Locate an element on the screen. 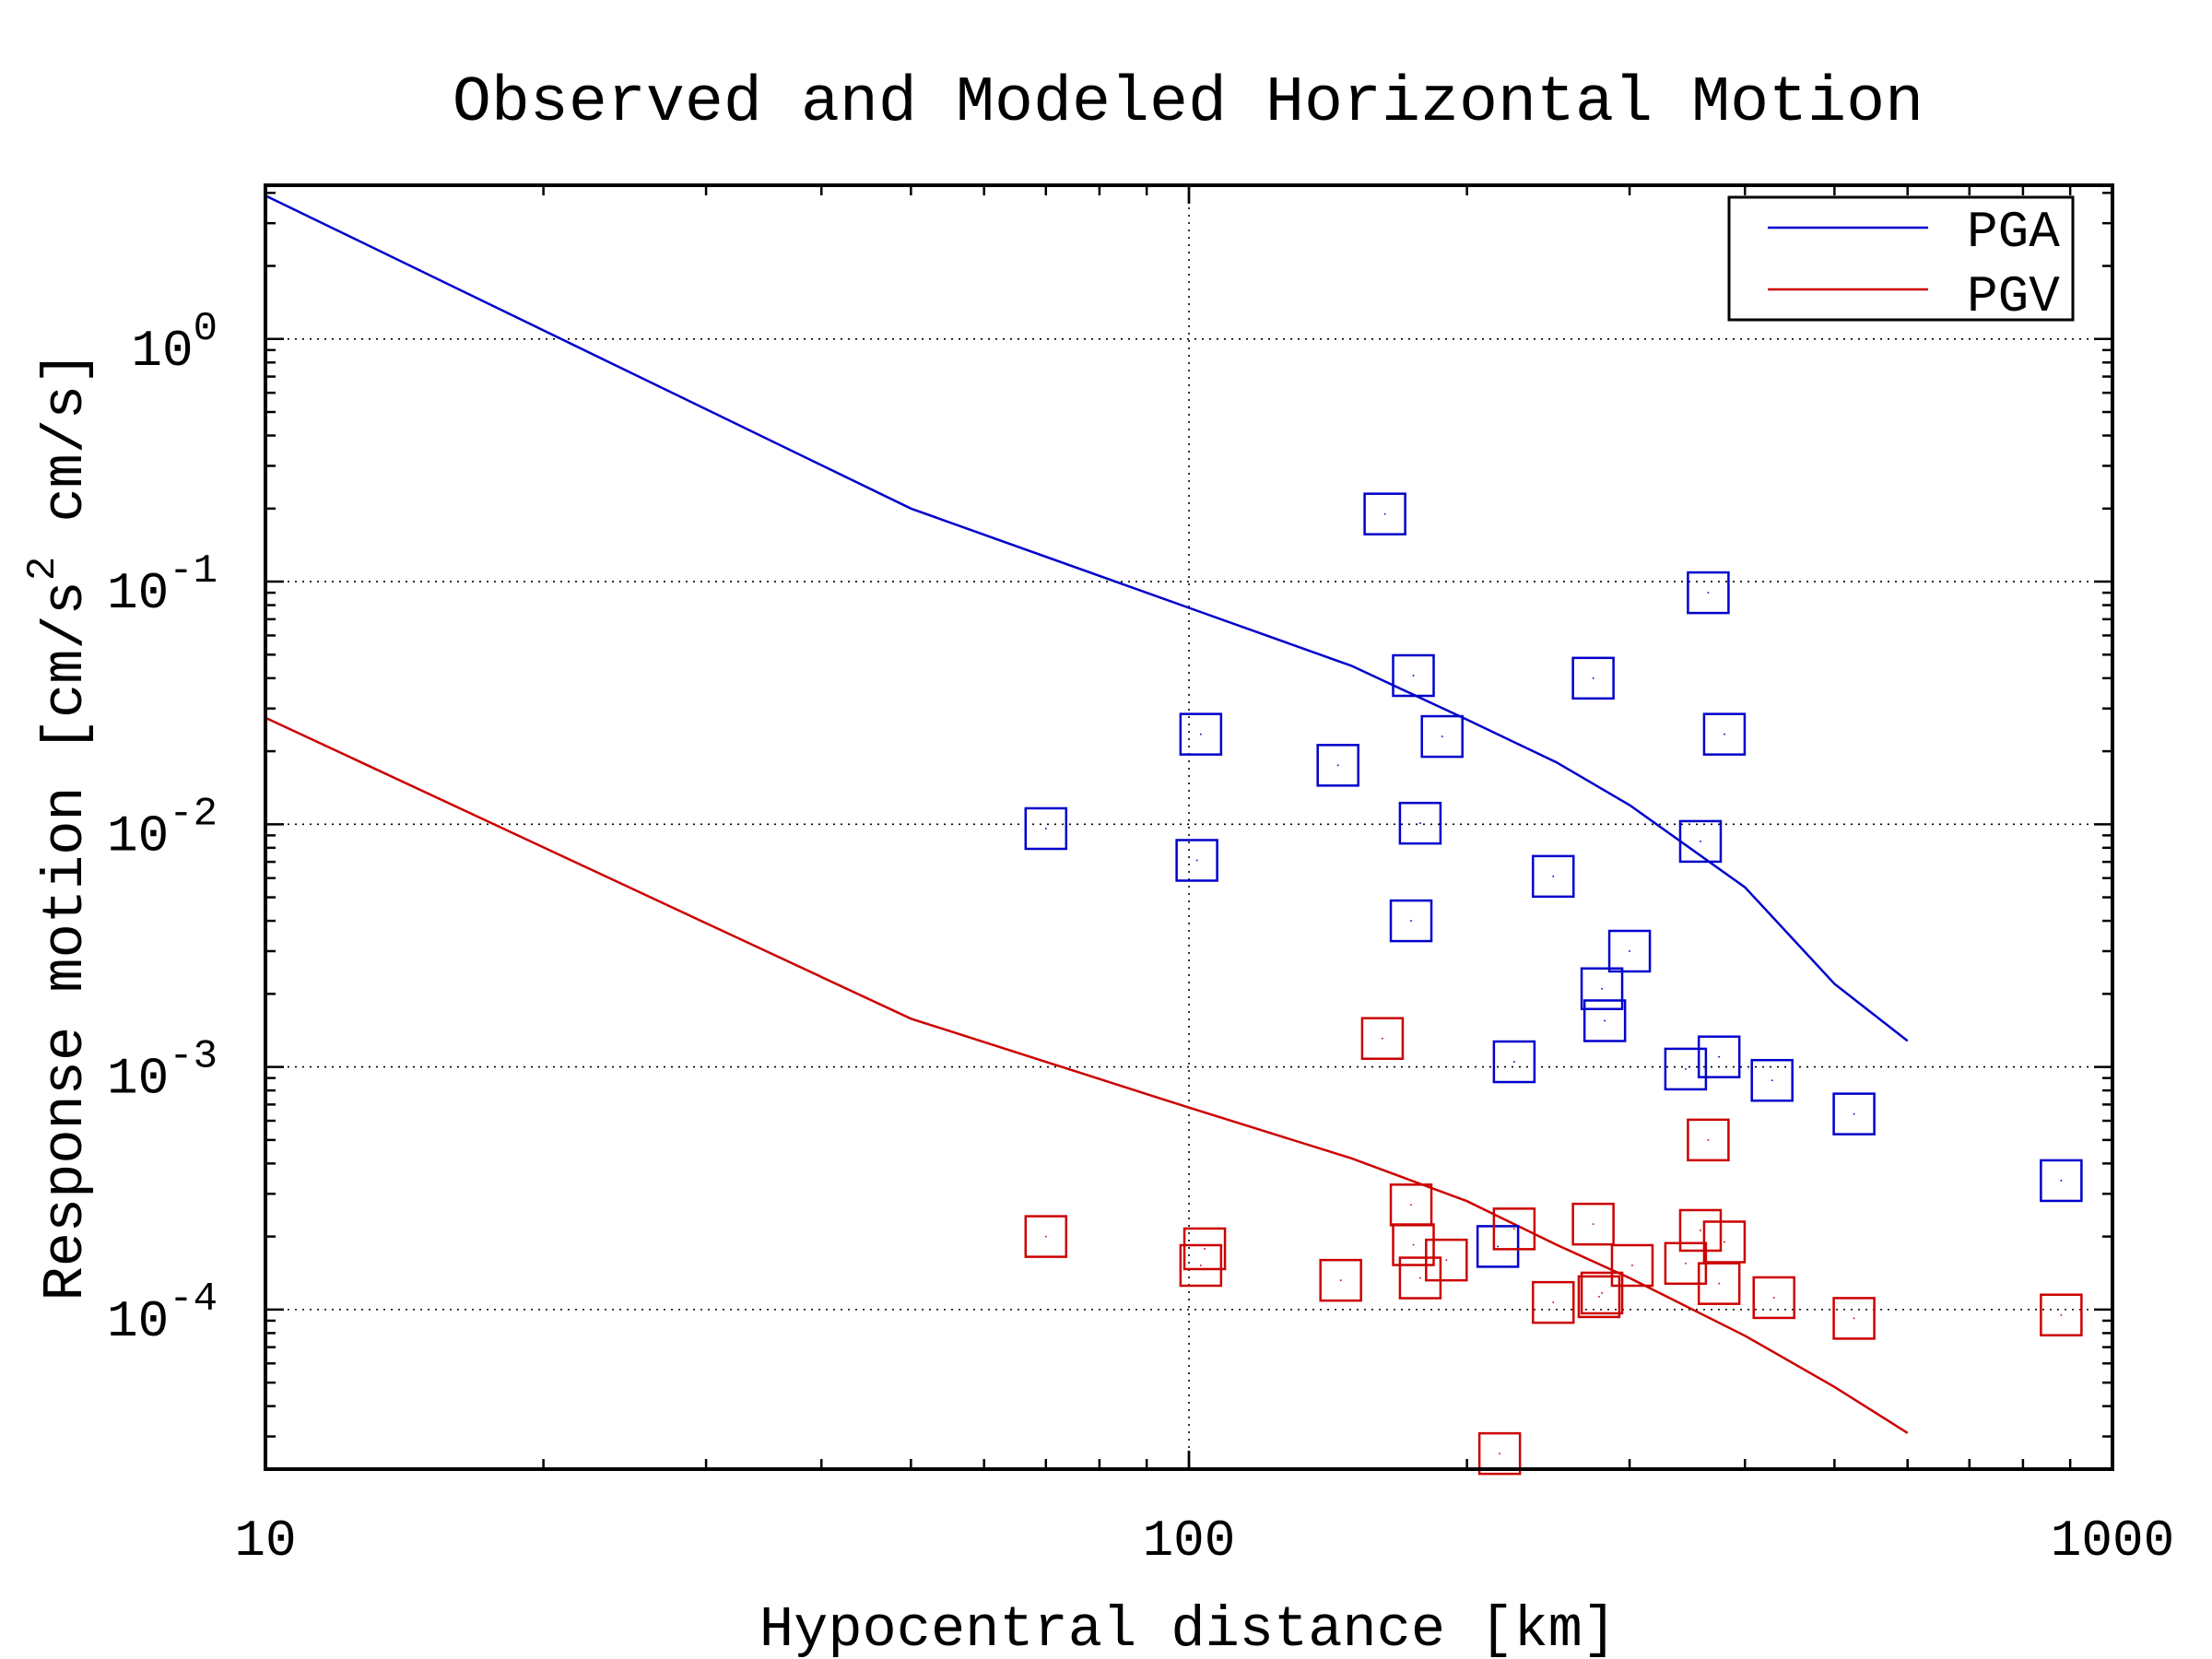 The height and width of the screenshot is (1659, 2212). y-axis-label: Response motion [cm/s2 cm/s] is located at coordinates (59, 826).